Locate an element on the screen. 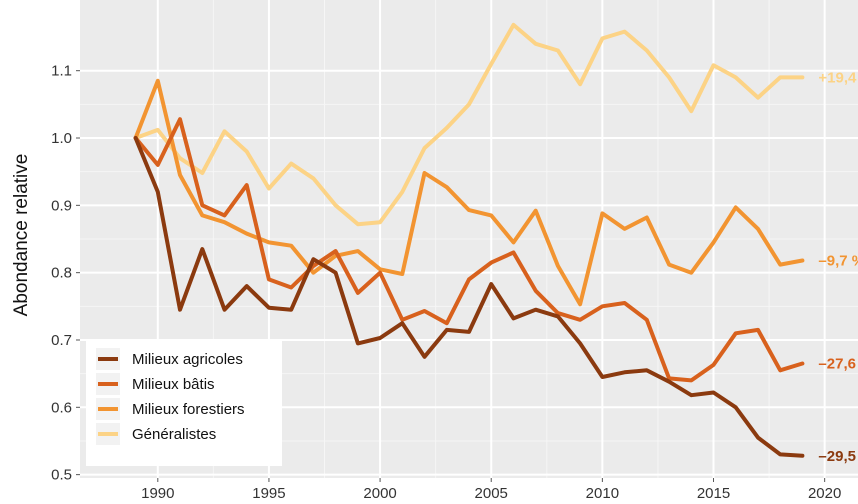 Image resolution: width=858 pixels, height=504 pixels. legend-entry-label: Milieux agricoles is located at coordinates (187, 359).